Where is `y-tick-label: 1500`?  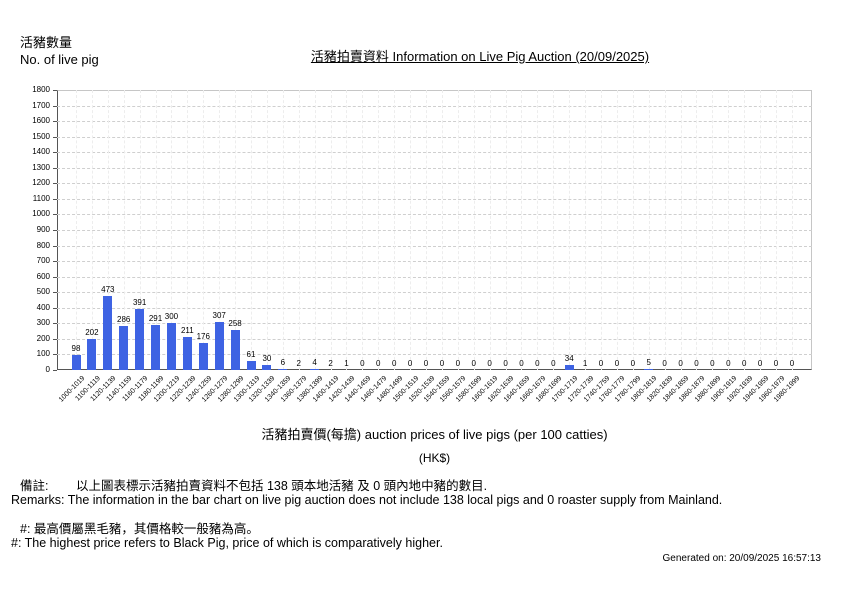
y-tick-label: 1500 is located at coordinates (41, 136).